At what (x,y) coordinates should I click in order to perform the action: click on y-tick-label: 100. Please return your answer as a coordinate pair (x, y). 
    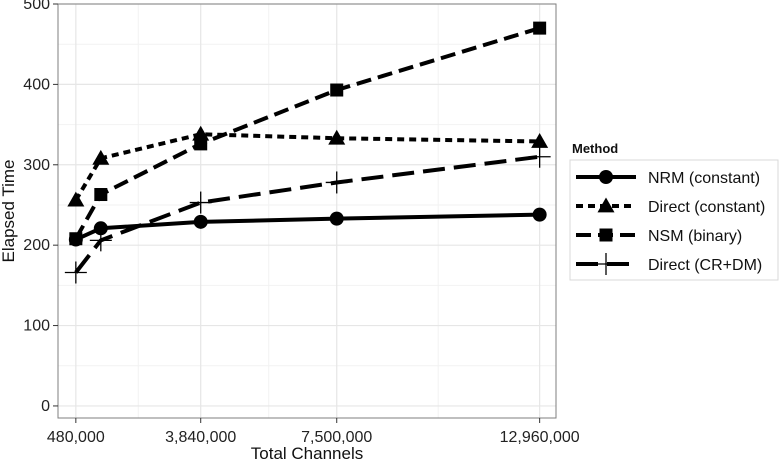
    Looking at the image, I should click on (36, 326).